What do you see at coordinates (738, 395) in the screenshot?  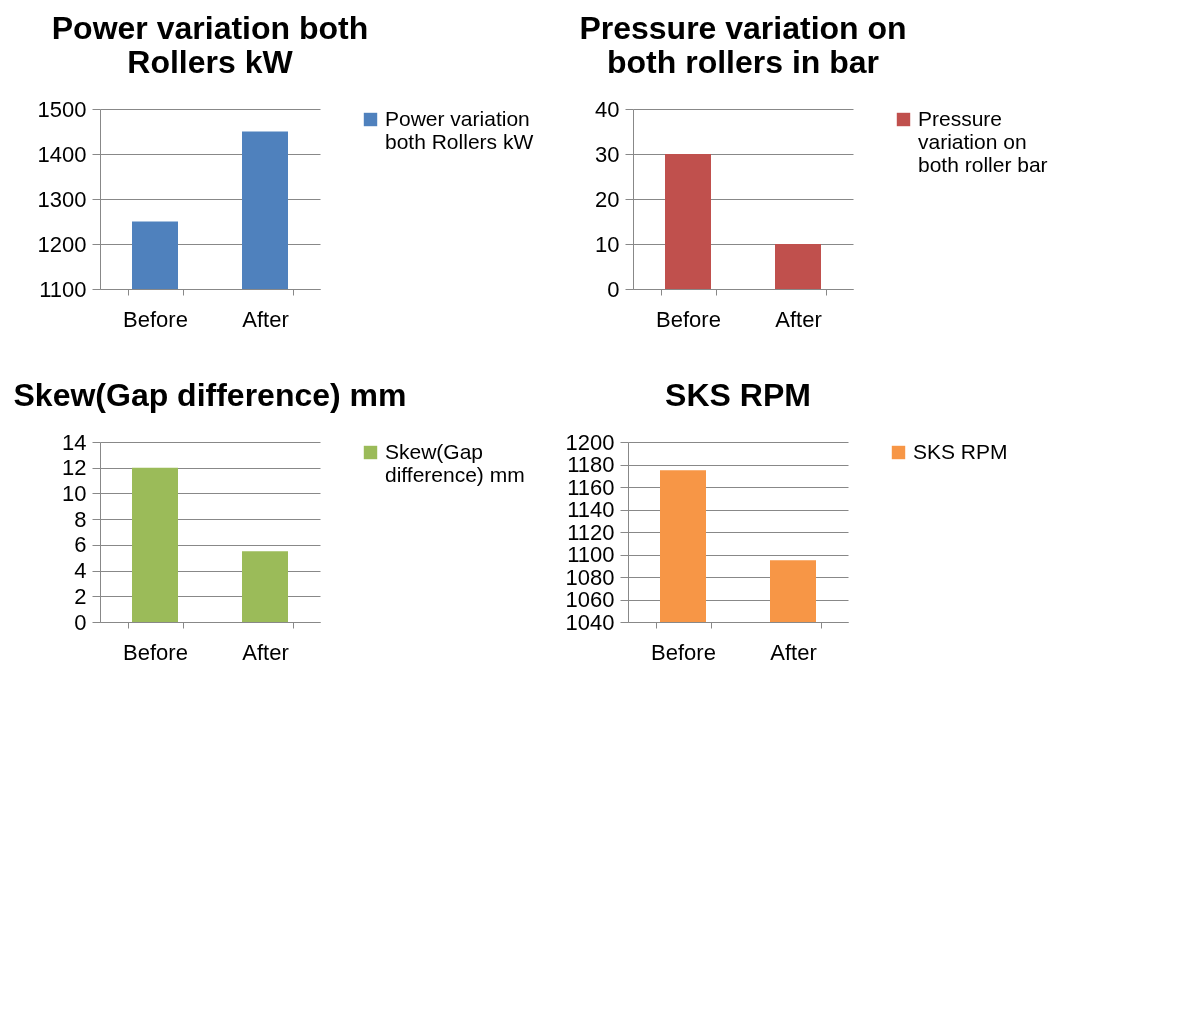 I see `chart-title: SKS RPM` at bounding box center [738, 395].